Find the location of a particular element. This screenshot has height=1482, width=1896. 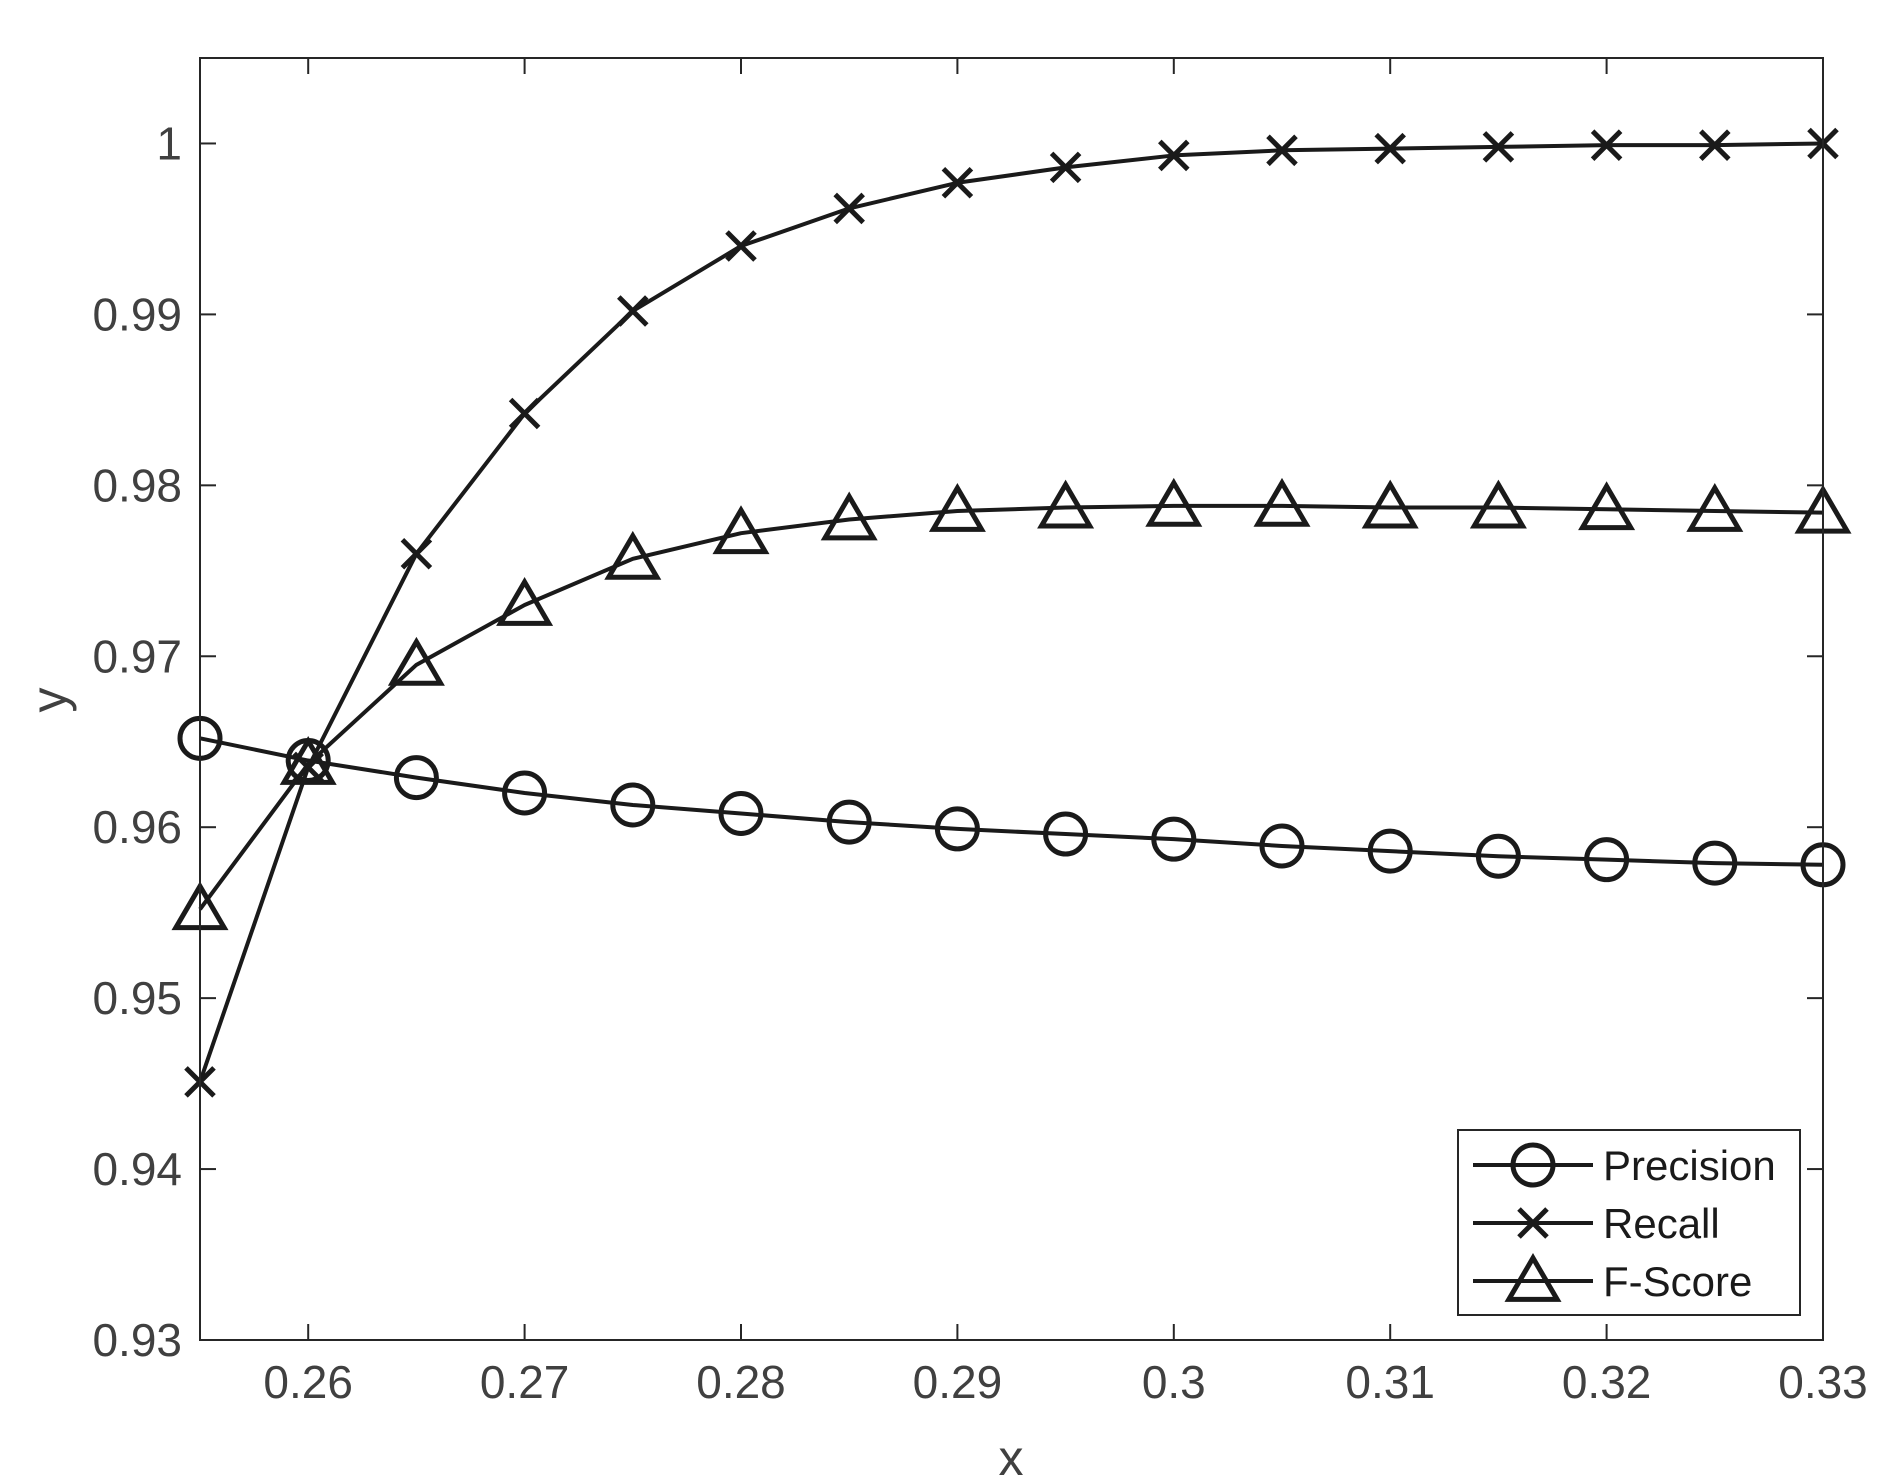

x-axis-label: x is located at coordinates (1011, 1456).